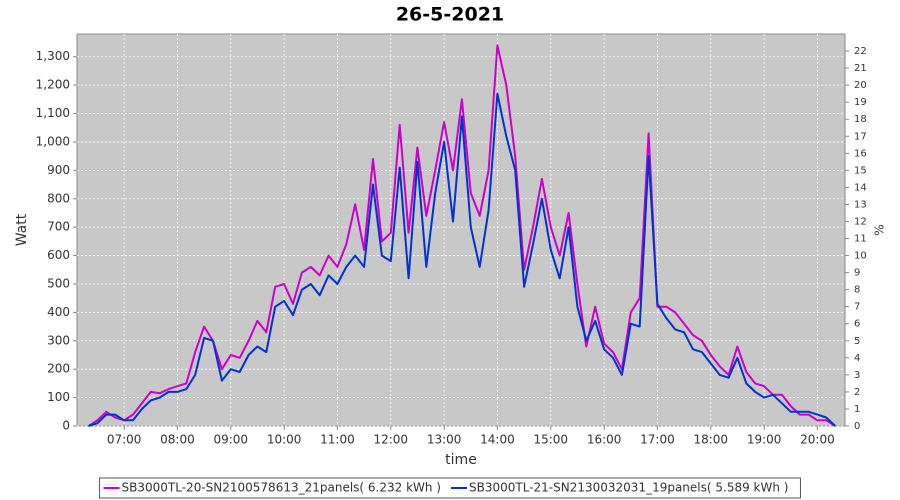  I want to click on y2-tick-label: 11, so click(860, 239).